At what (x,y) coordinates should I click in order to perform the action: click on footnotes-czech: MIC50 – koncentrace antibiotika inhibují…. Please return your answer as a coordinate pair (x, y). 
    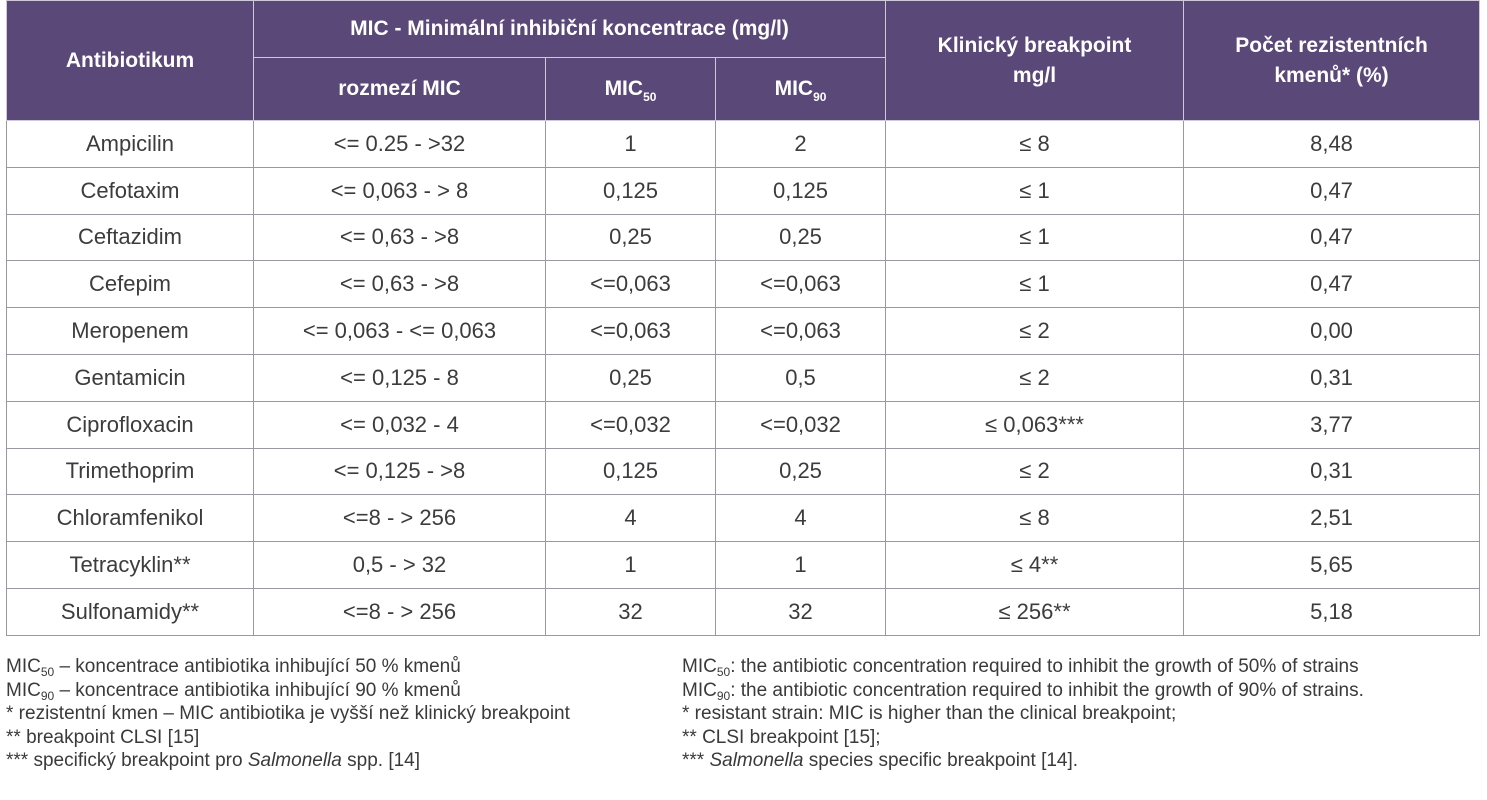
    Looking at the image, I should click on (288, 714).